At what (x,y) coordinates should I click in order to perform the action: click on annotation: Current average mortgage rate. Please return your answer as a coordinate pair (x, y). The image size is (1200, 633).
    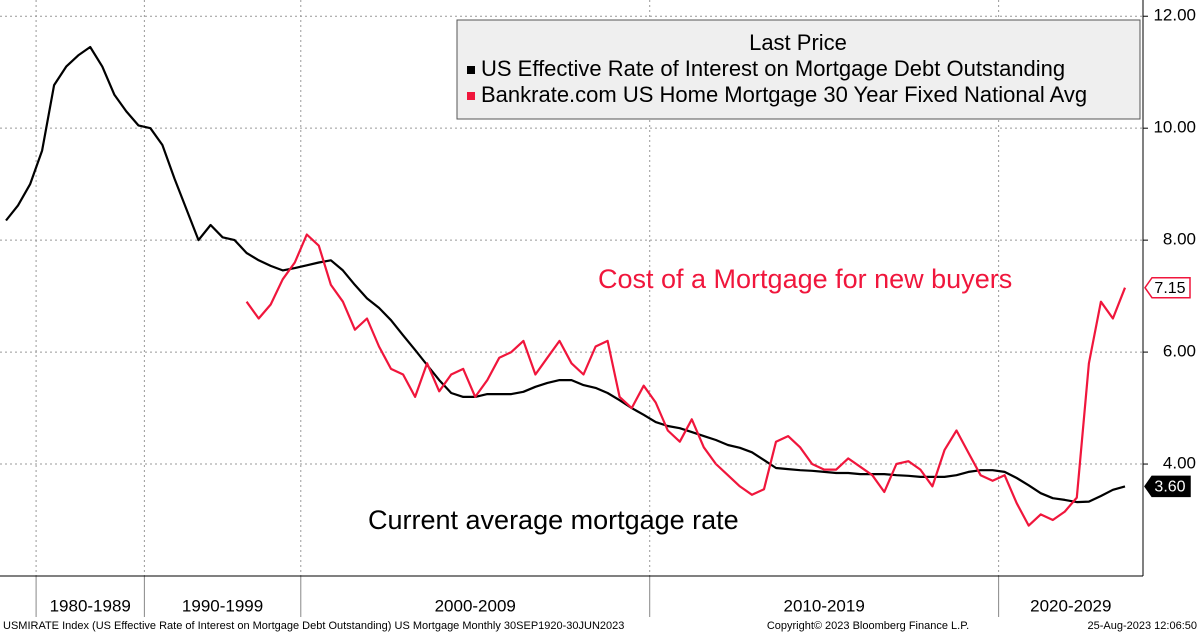
    Looking at the image, I should click on (553, 520).